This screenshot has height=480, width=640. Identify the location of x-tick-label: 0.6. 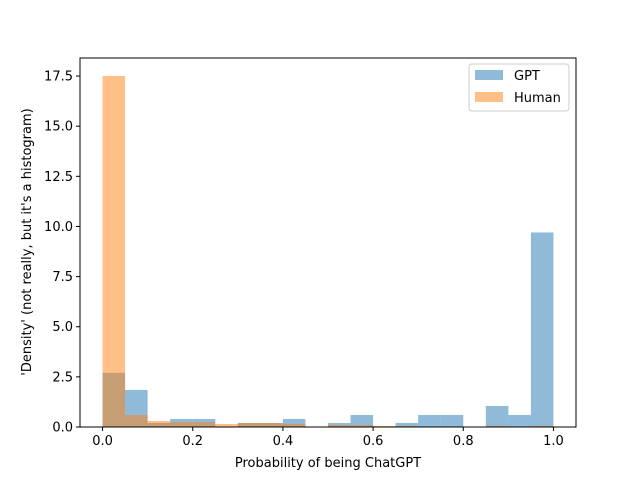
(373, 441).